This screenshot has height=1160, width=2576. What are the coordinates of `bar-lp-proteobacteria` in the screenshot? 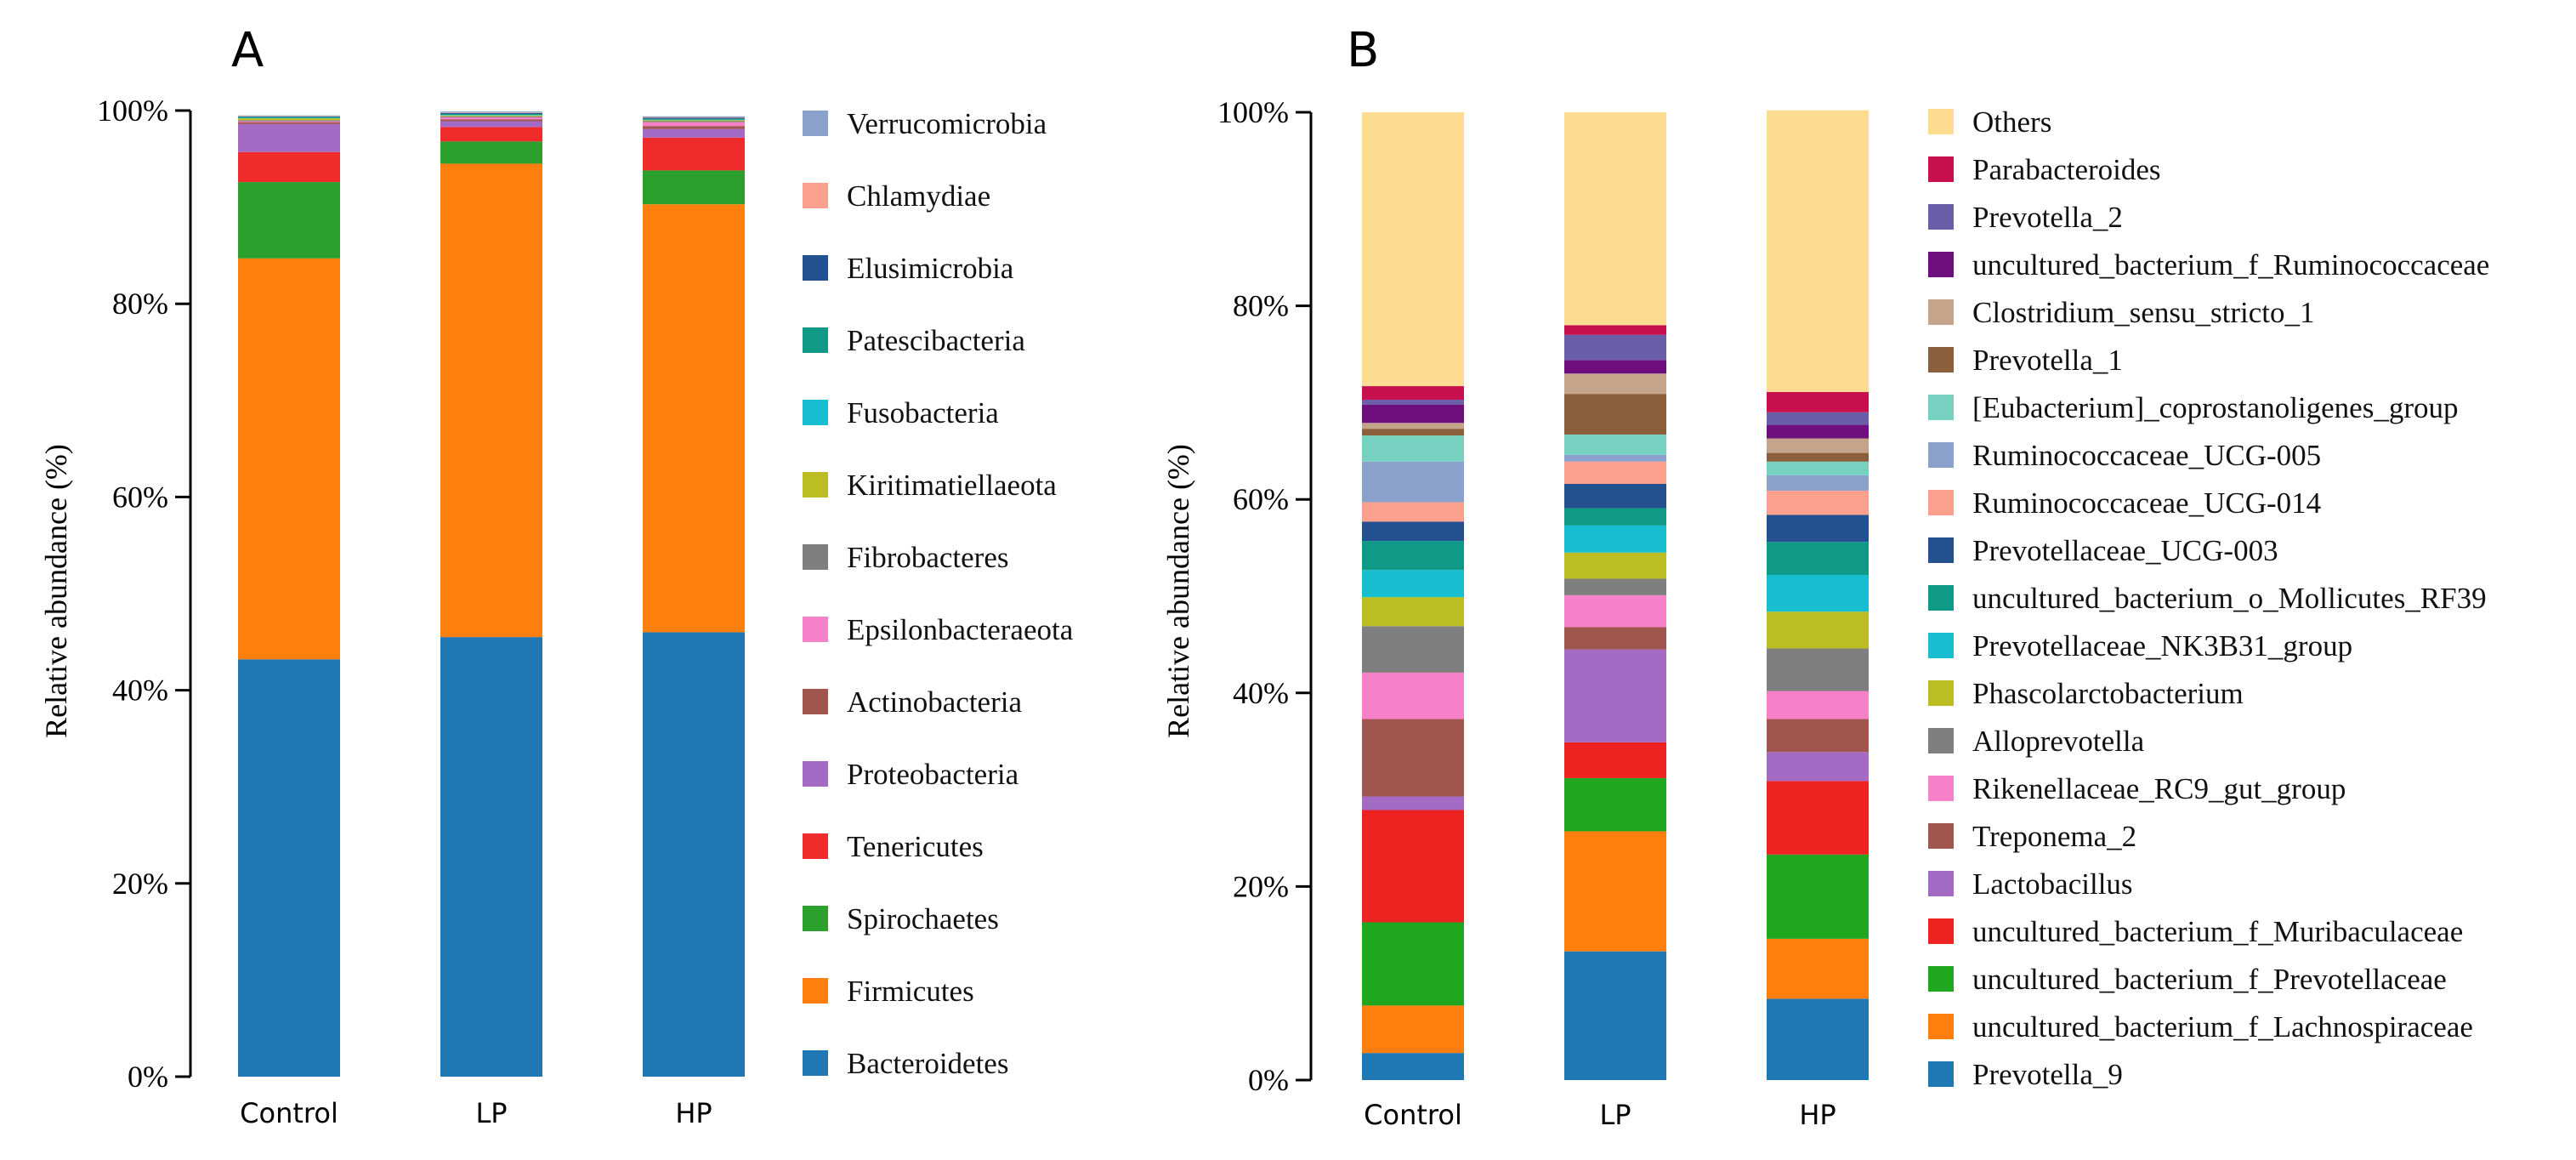 It's located at (491, 124).